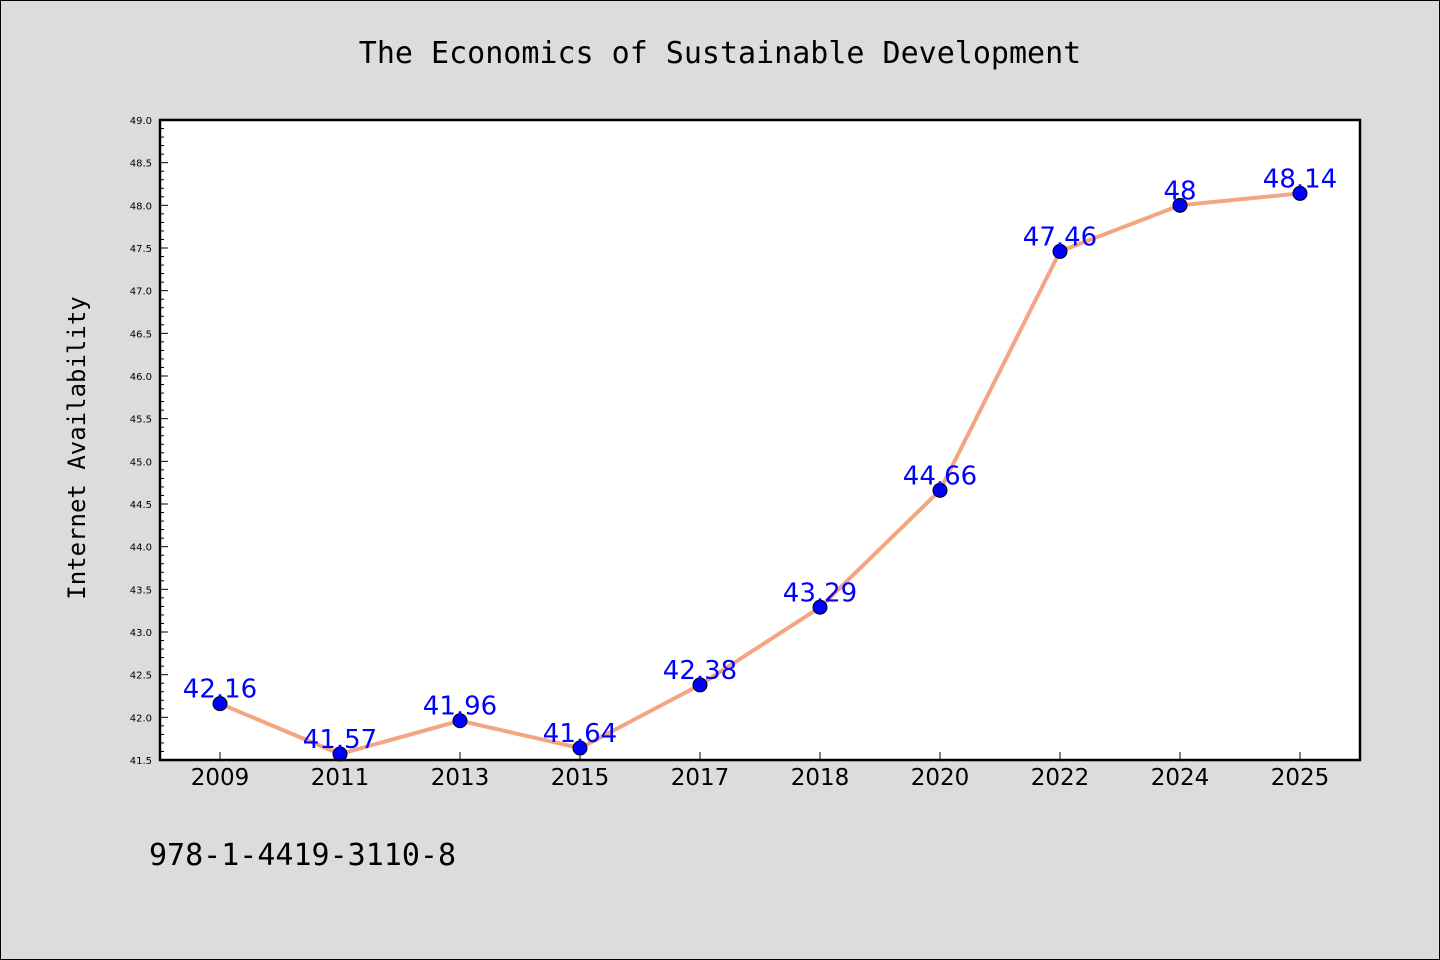 This screenshot has width=1440, height=960. Describe the element at coordinates (141, 121) in the screenshot. I see `y-tick-label: 49.0` at that location.